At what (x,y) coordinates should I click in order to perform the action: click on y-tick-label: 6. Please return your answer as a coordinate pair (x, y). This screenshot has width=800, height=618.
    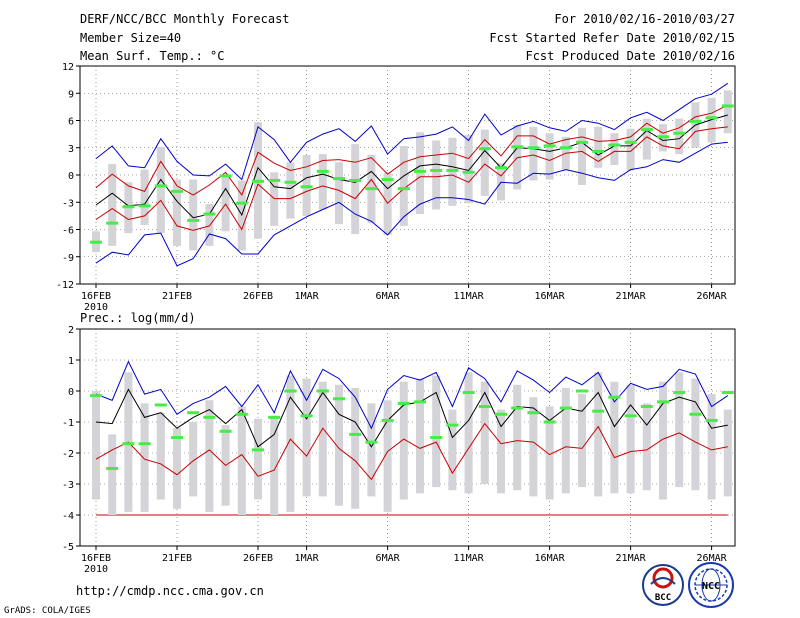
    Looking at the image, I should click on (71, 122).